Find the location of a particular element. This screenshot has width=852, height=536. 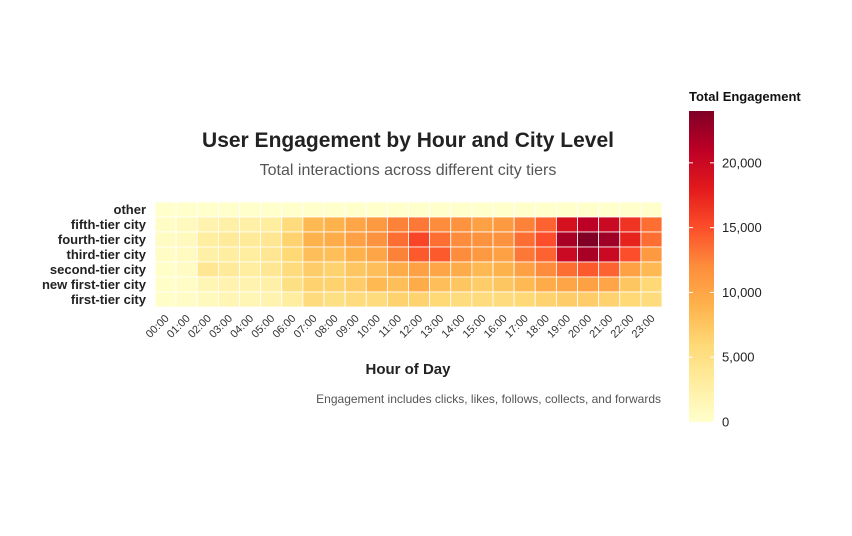

y-tick-label: new first-tier city is located at coordinates (94, 284).